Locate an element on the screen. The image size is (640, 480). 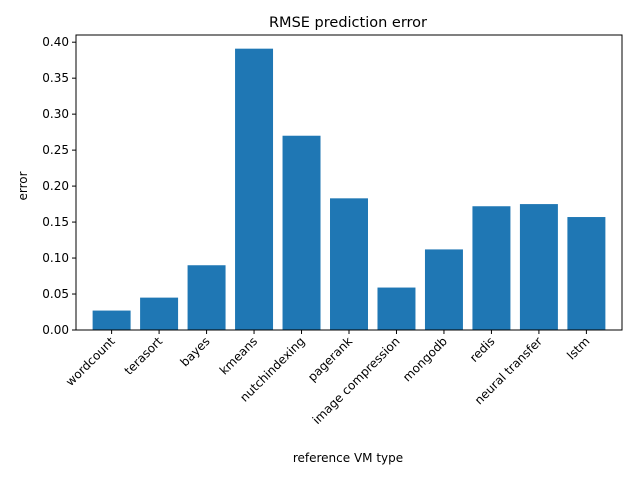
y-tick-label: 0.00 is located at coordinates (55, 330).